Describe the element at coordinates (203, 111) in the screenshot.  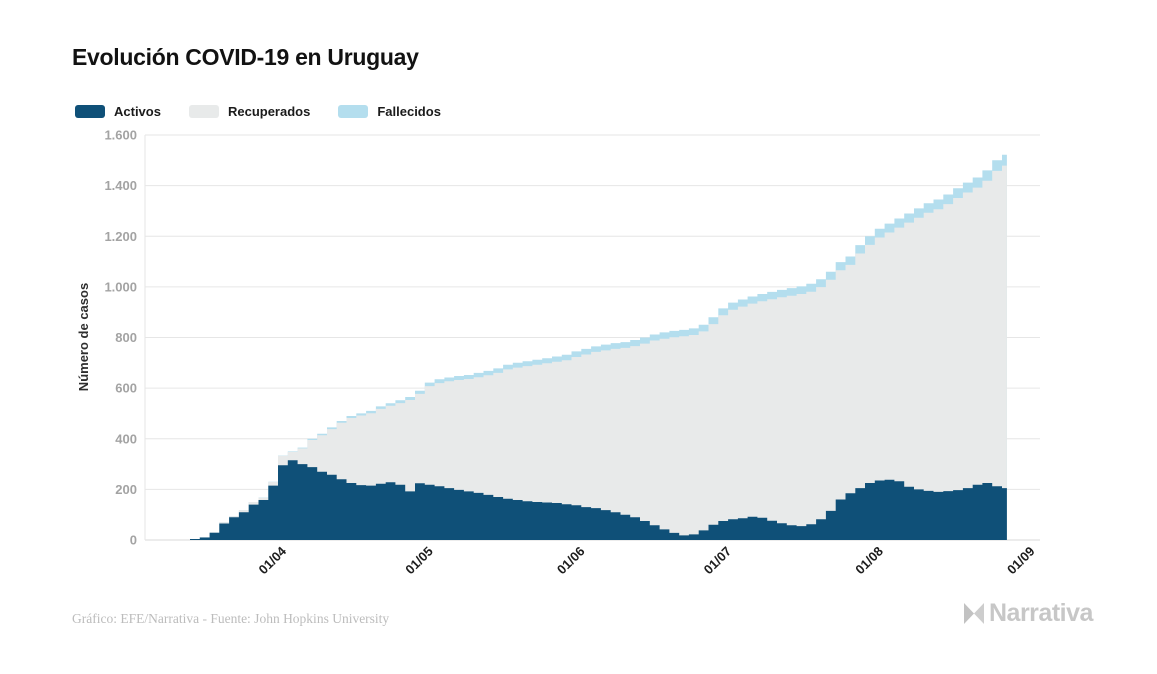
I see `legend-swatch-recuperados` at that location.